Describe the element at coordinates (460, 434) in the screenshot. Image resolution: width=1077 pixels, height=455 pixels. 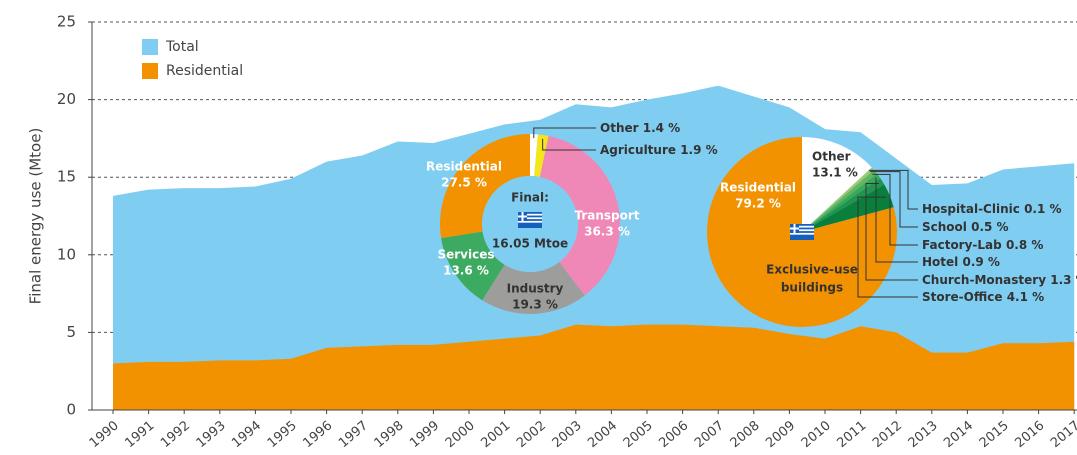
I see `x-tick-label: 2000` at that location.